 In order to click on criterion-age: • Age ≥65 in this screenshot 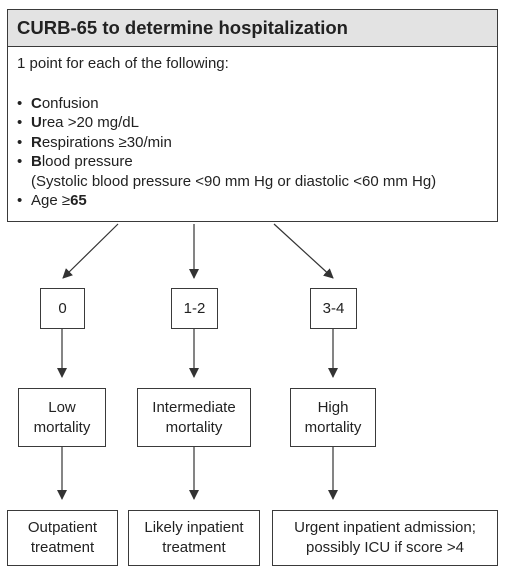, I will do `click(252, 201)`.